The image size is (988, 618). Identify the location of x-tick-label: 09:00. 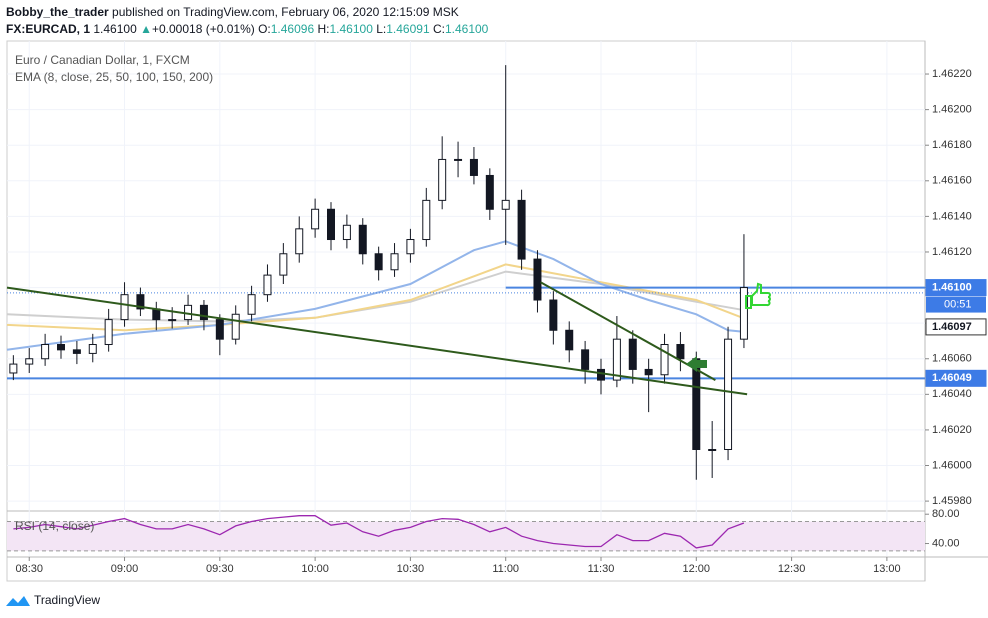
(125, 569).